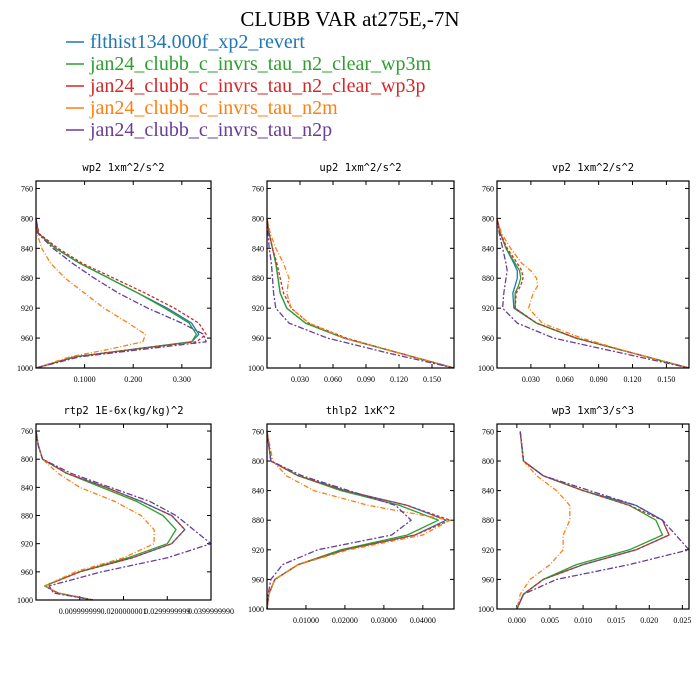 The width and height of the screenshot is (700, 700). I want to click on x-tick-label: 0.009999999, so click(80, 611).